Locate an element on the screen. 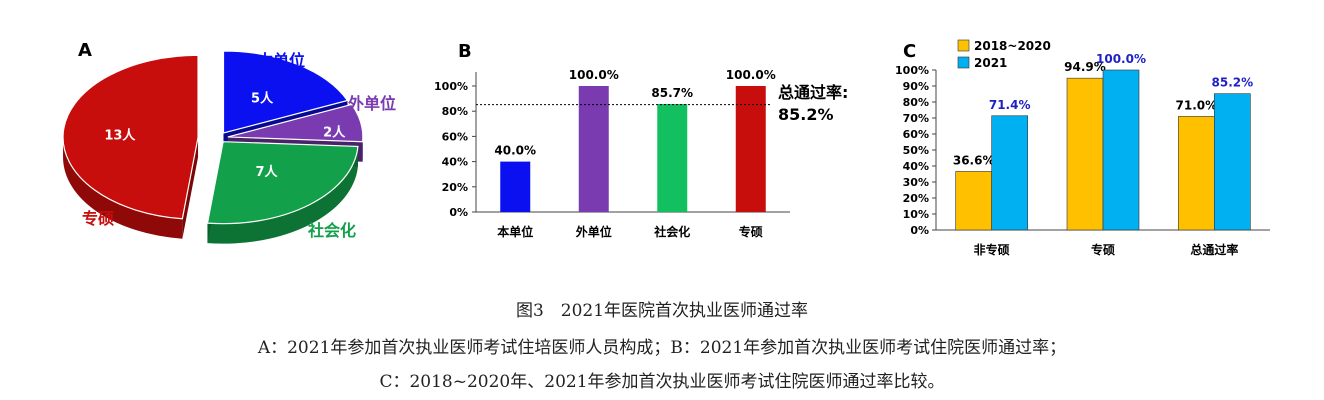 The width and height of the screenshot is (1324, 400). pie-value-label: 2人 is located at coordinates (334, 132).